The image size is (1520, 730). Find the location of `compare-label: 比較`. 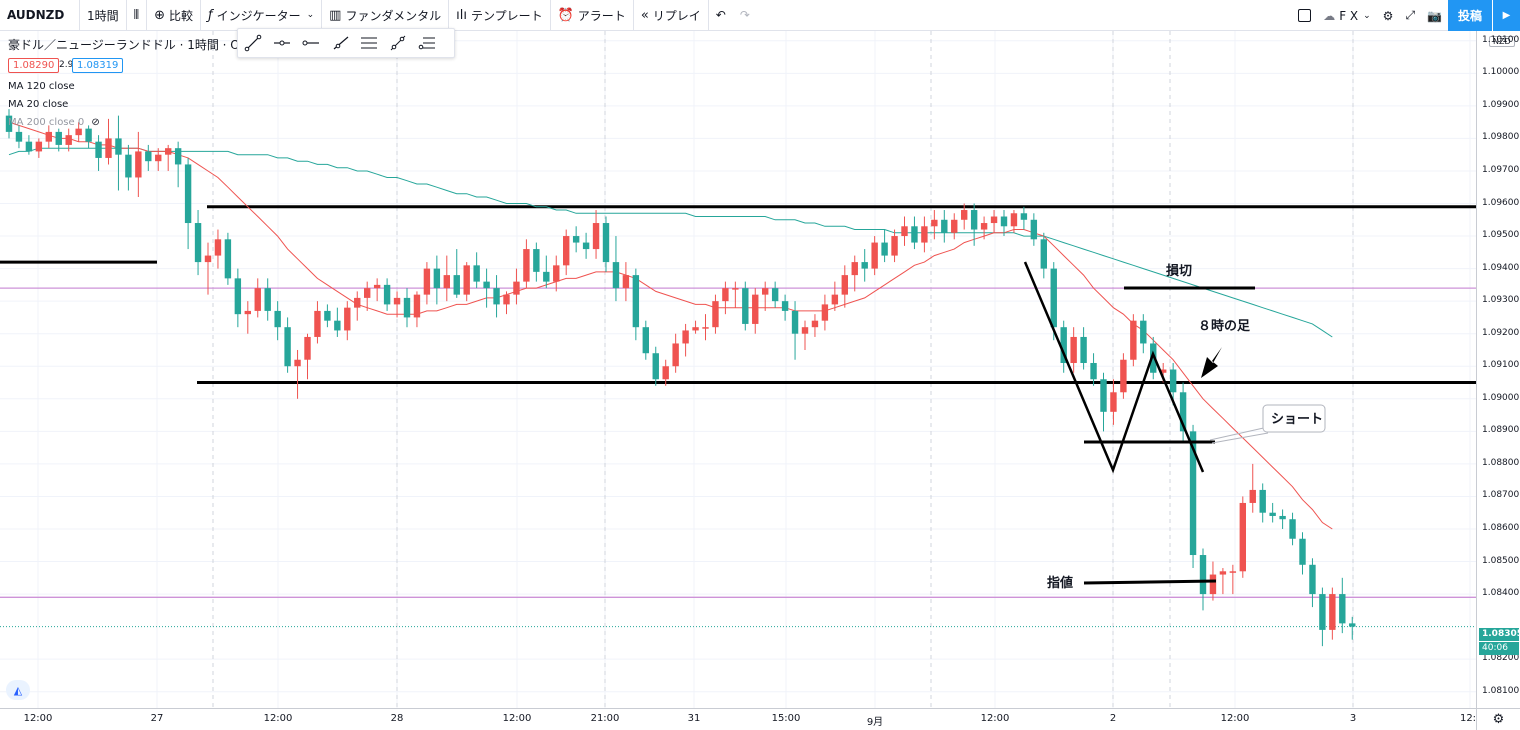

compare-label: 比較 is located at coordinates (181, 15).